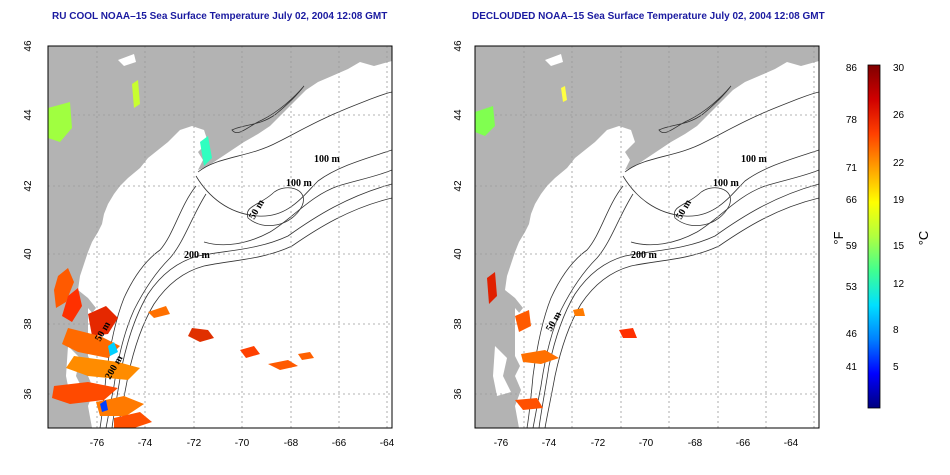 This screenshot has height=475, width=950. What do you see at coordinates (852, 120) in the screenshot?
I see `fahrenheit-tick-label: 78` at bounding box center [852, 120].